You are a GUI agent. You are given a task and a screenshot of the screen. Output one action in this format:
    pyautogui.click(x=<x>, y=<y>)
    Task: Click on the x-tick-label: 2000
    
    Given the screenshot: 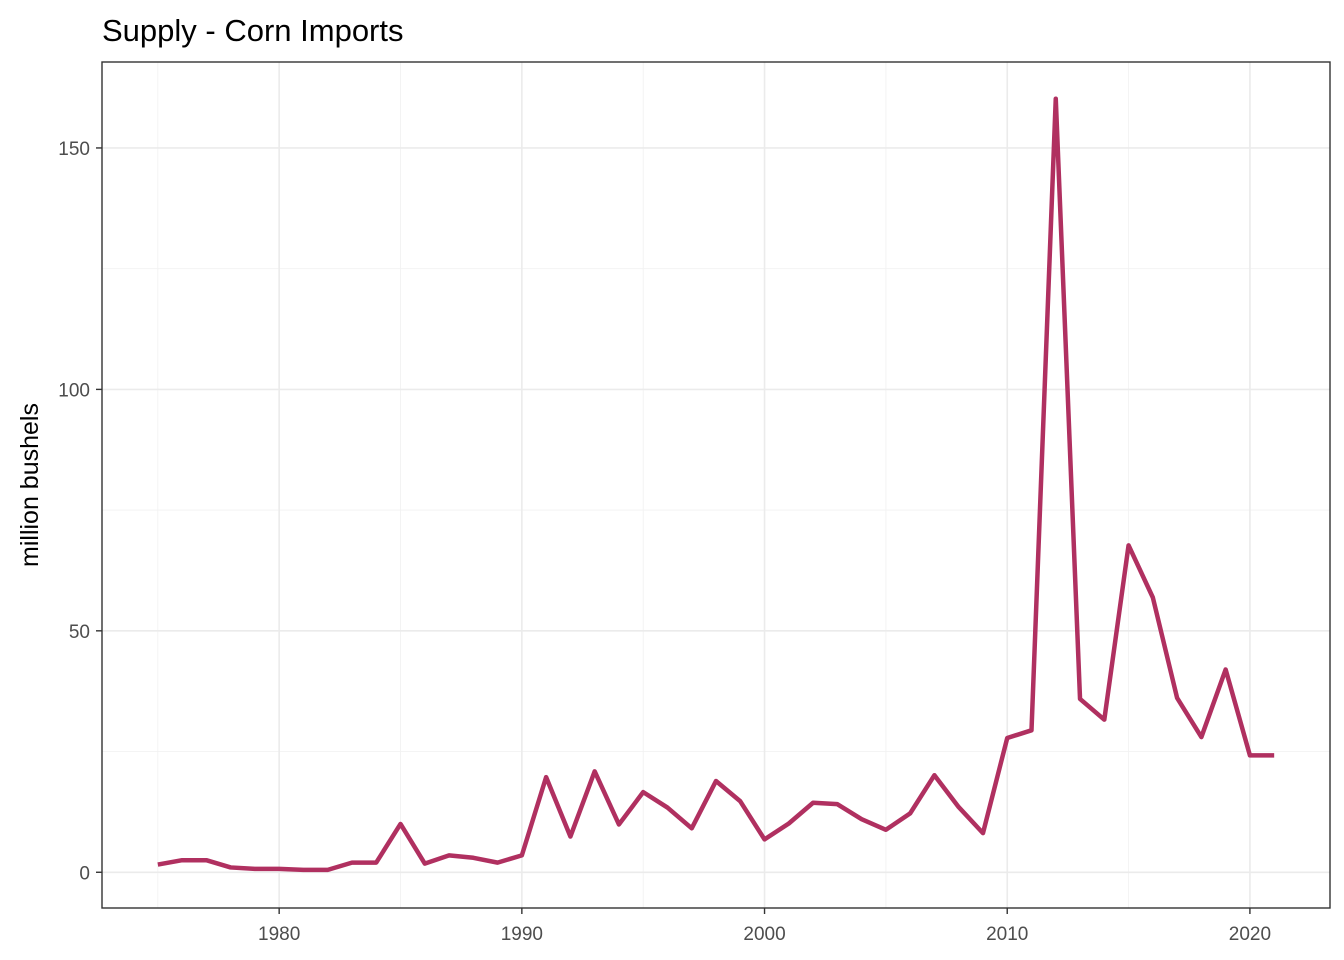 What is the action you would take?
    pyautogui.click(x=764, y=934)
    